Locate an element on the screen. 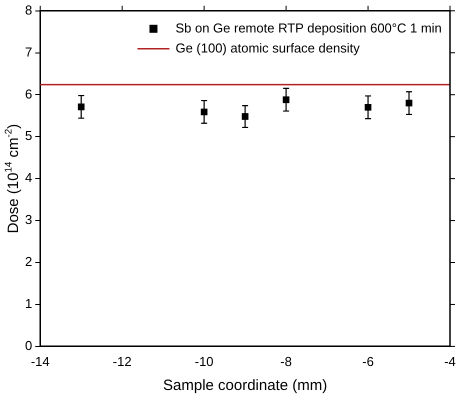 The image size is (464, 403). x-tick-label: -14 is located at coordinates (40, 361).